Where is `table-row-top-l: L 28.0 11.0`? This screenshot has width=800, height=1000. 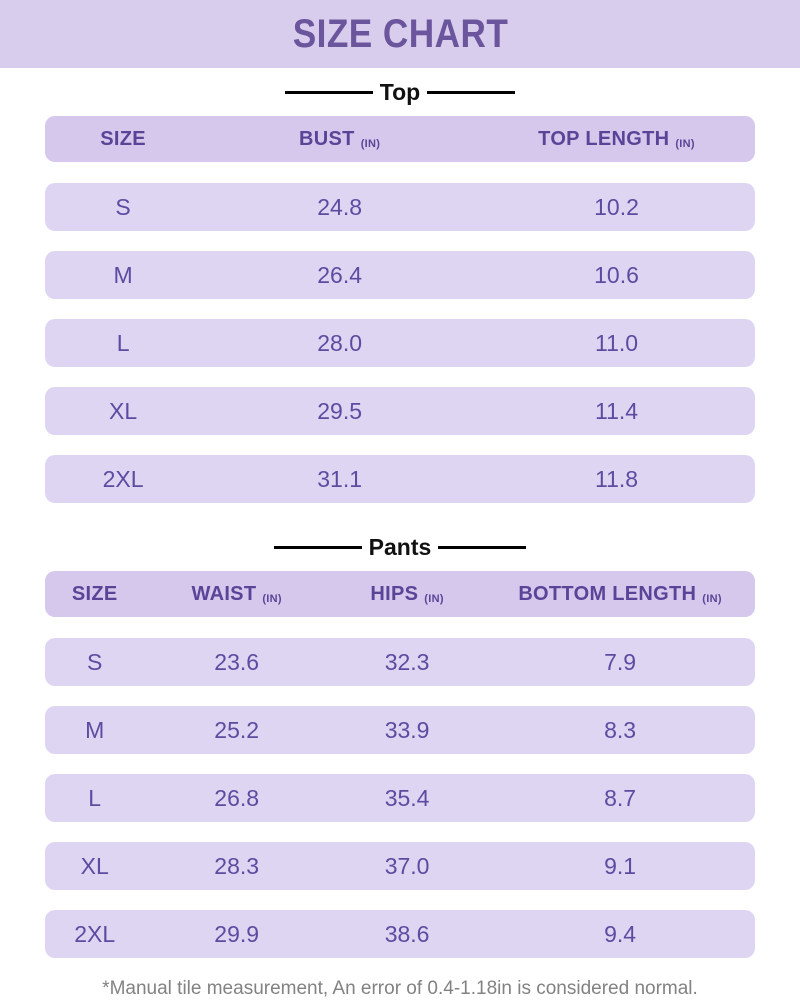 table-row-top-l: L 28.0 11.0 is located at coordinates (400, 343).